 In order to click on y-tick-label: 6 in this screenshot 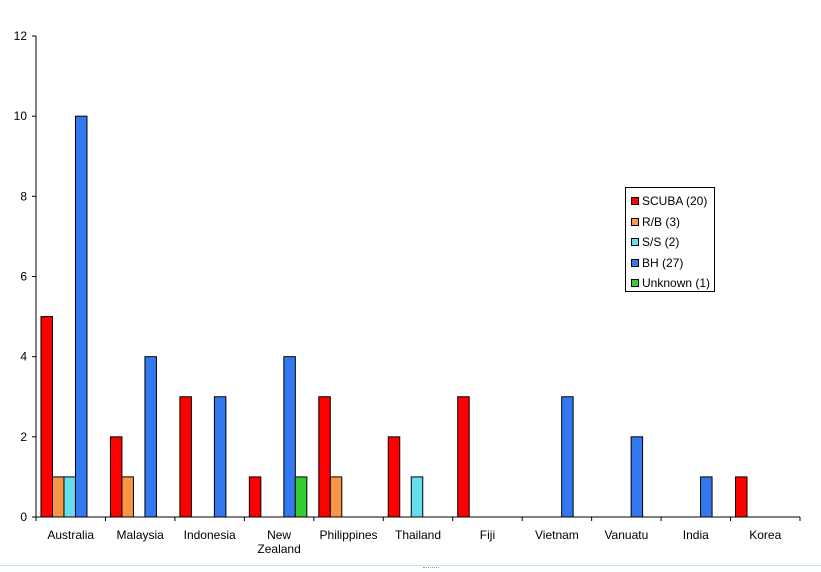, I will do `click(23, 277)`.